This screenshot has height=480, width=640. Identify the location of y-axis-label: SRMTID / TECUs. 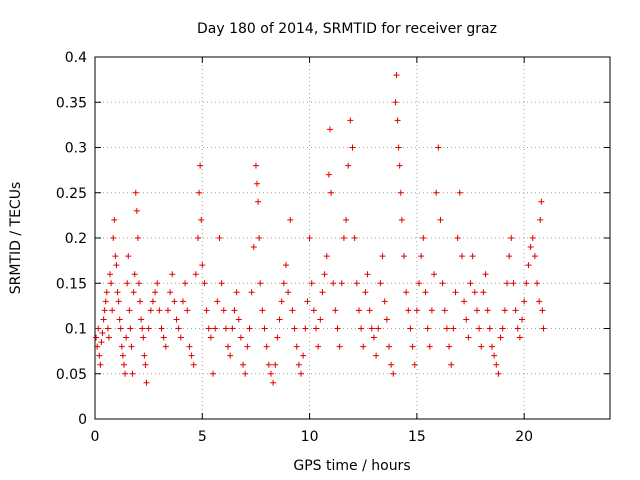
(16, 238).